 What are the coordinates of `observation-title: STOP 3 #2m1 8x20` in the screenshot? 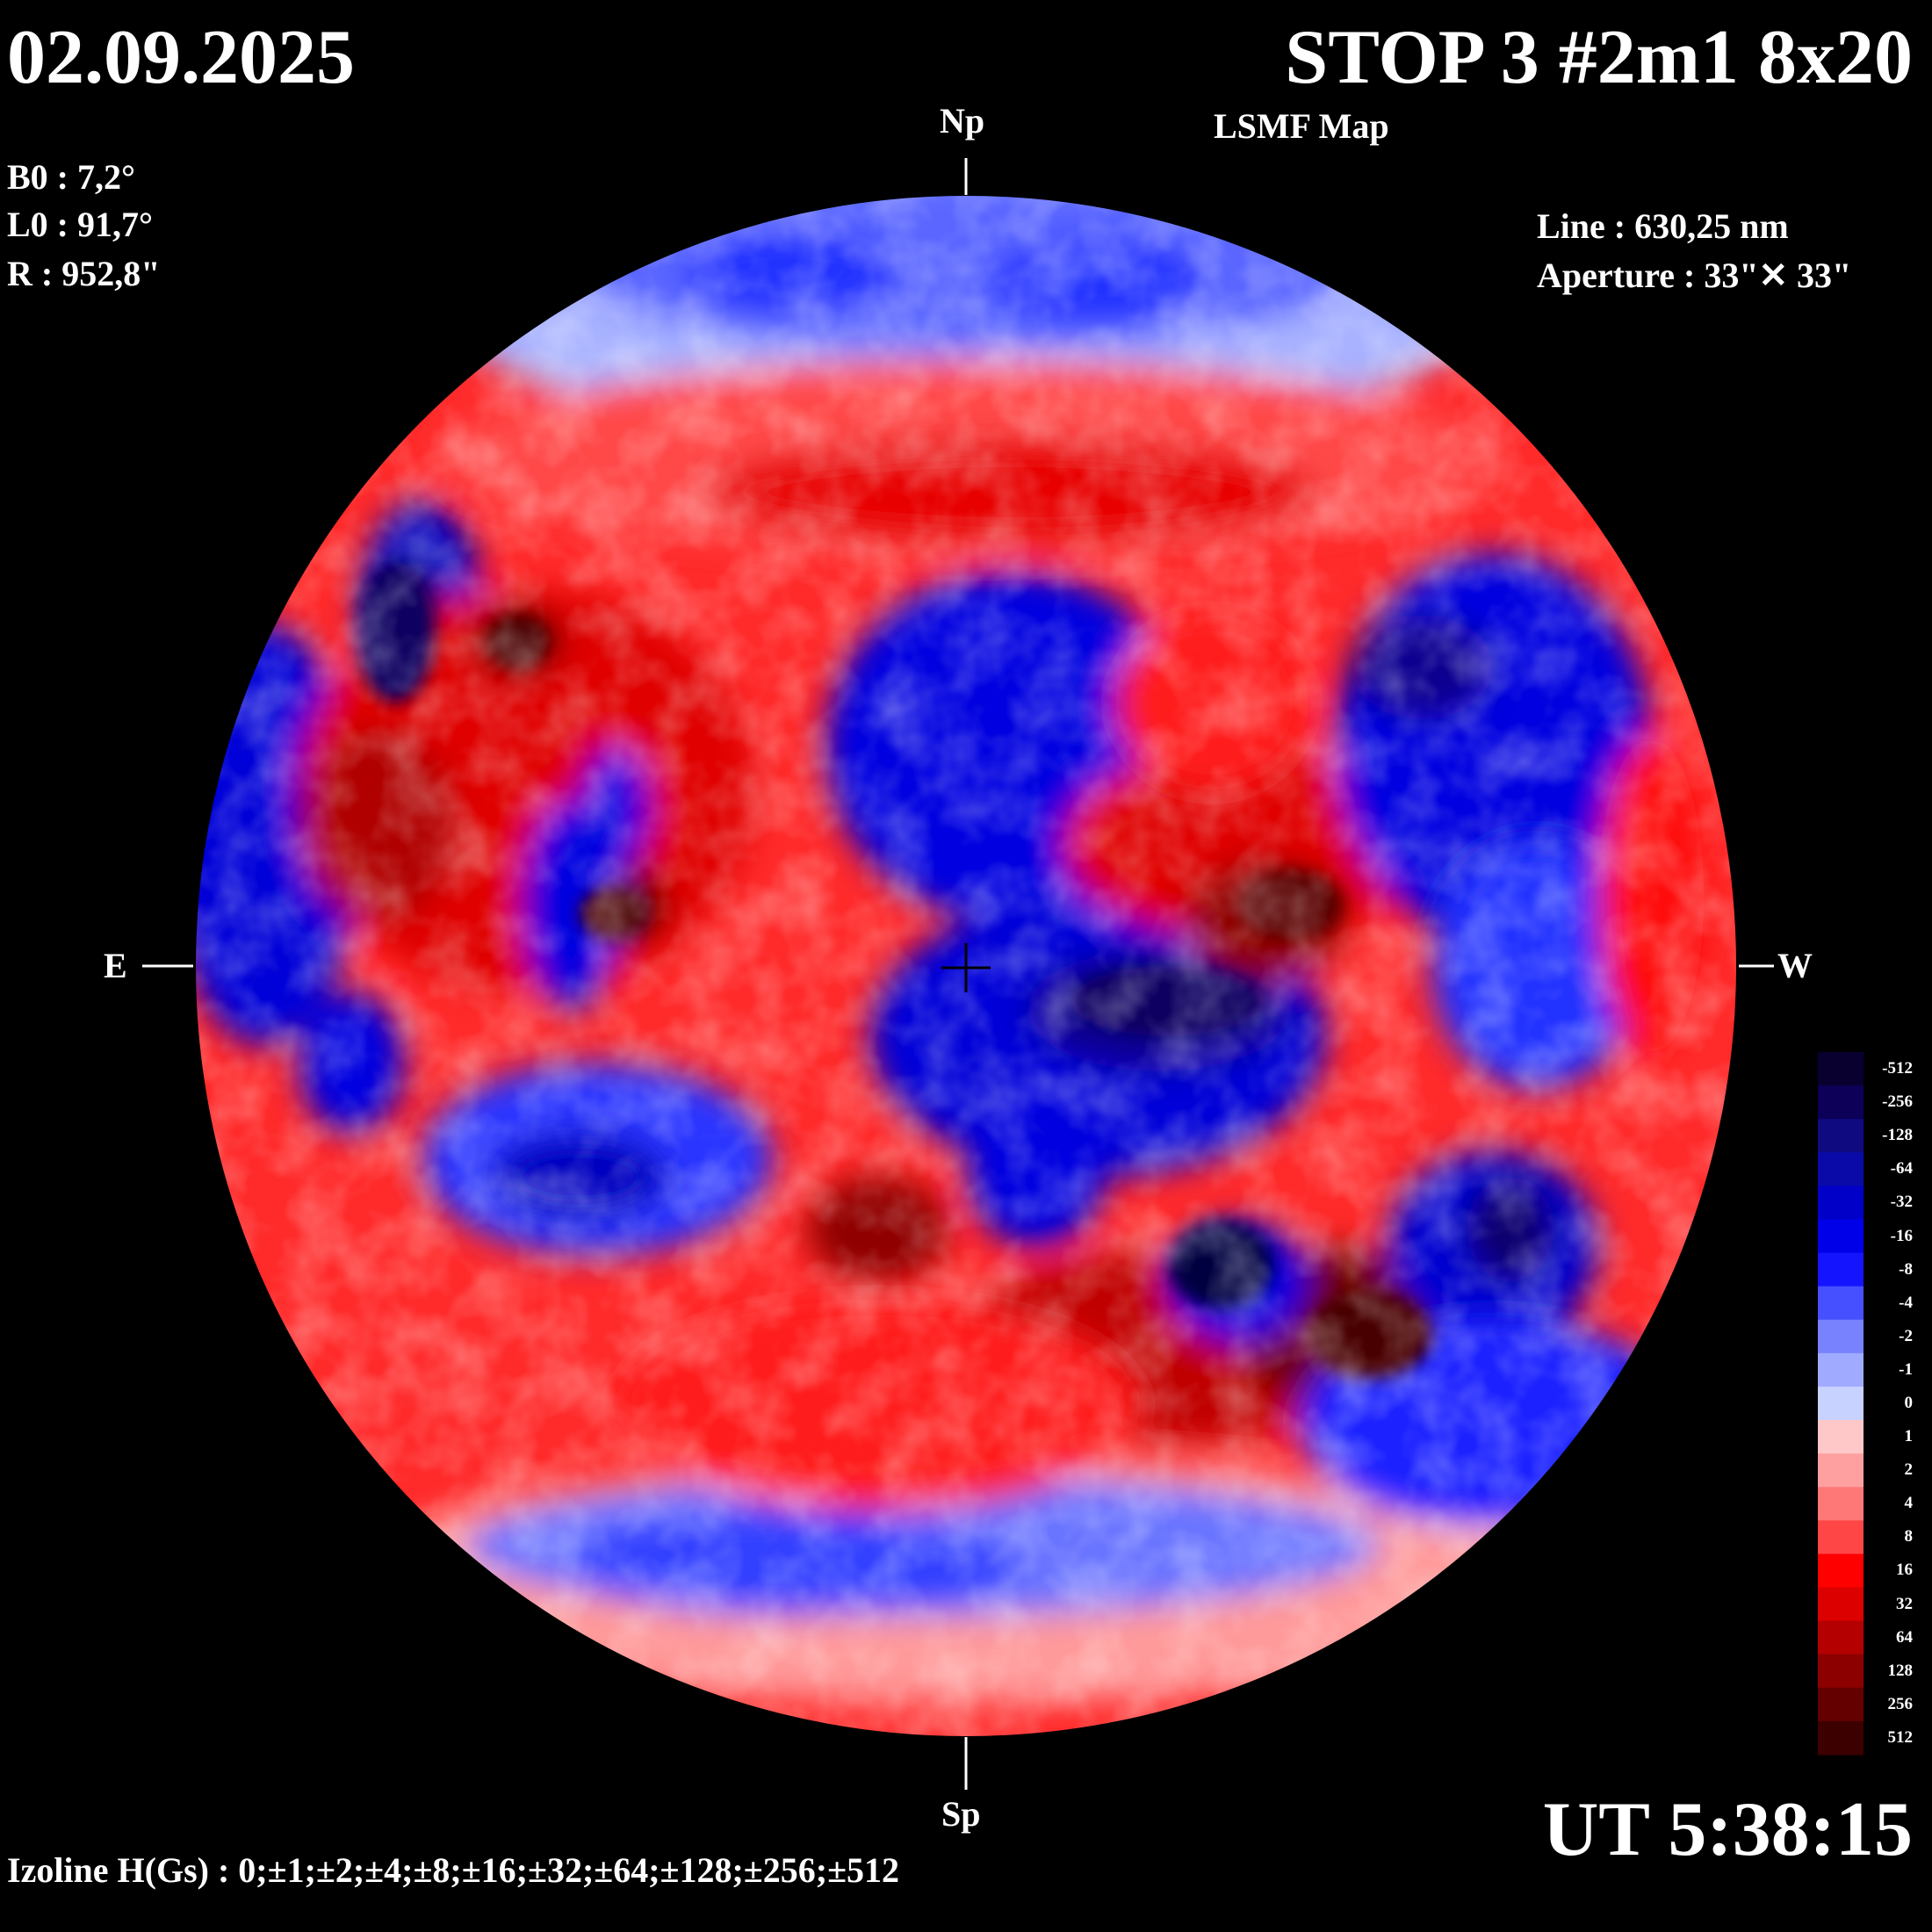 It's located at (1599, 58).